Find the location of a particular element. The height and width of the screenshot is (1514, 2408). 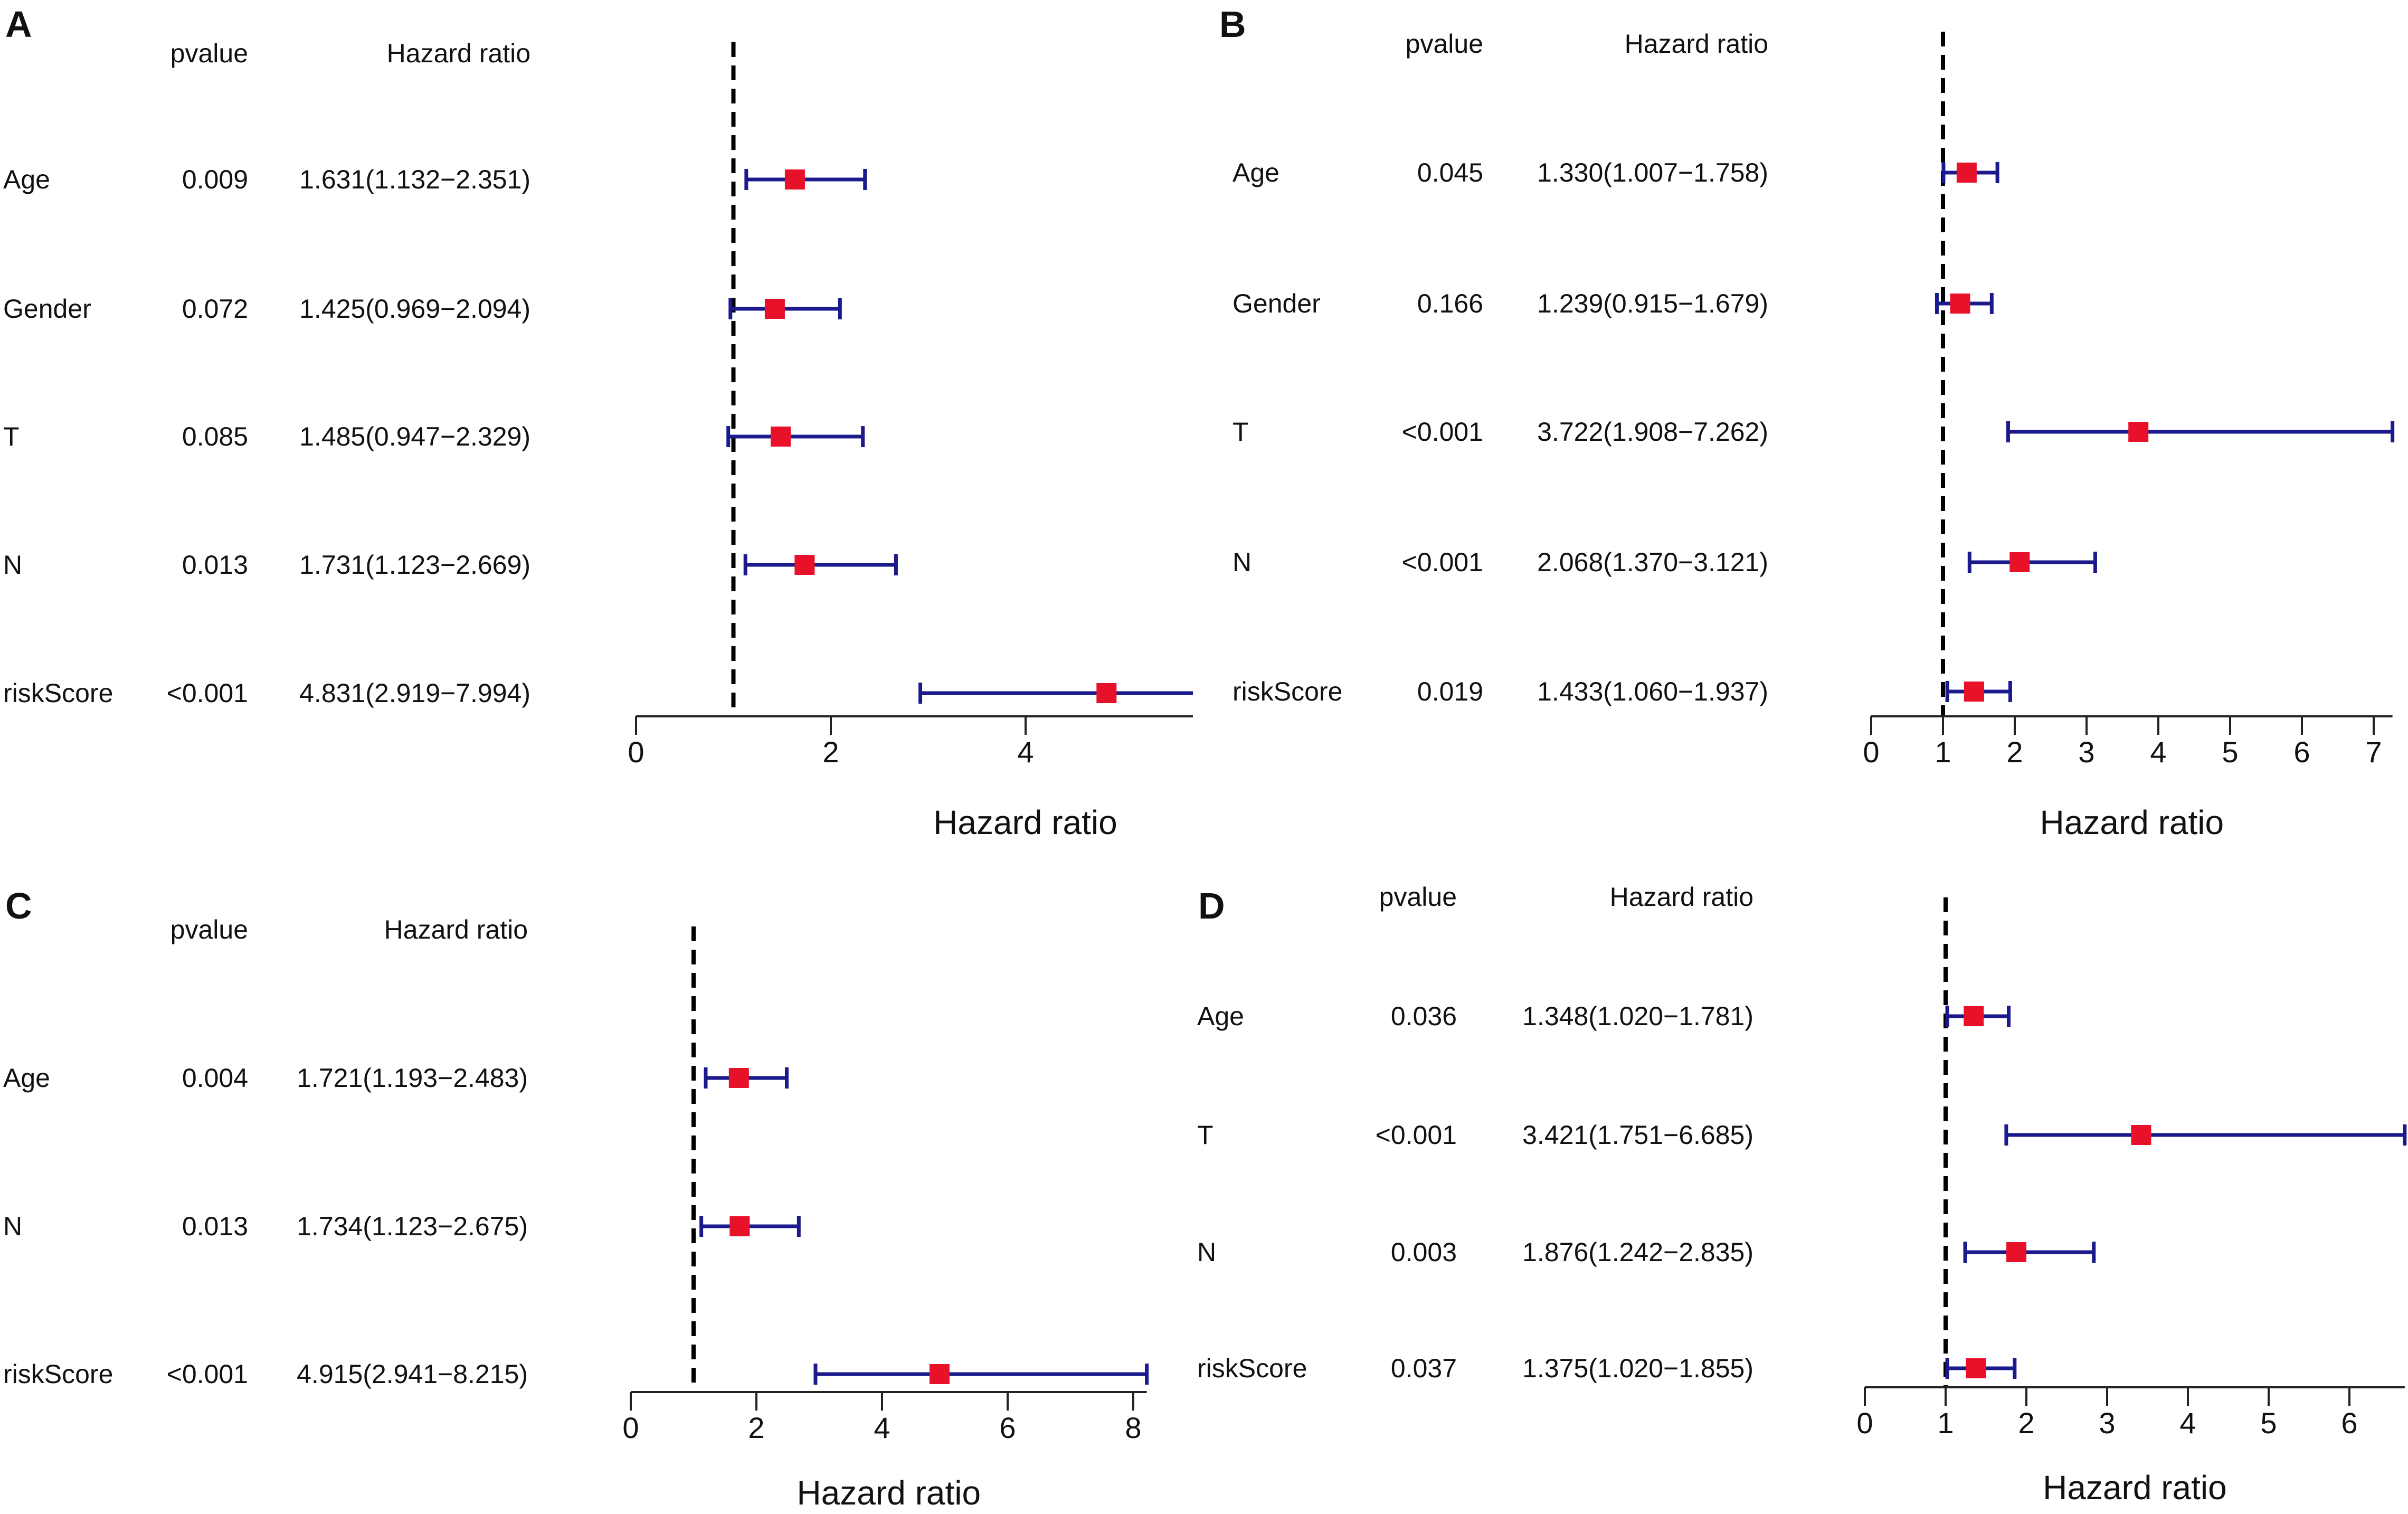

row-hazard-ratio: 1.330(1.007−1.758) is located at coordinates (1653, 172).